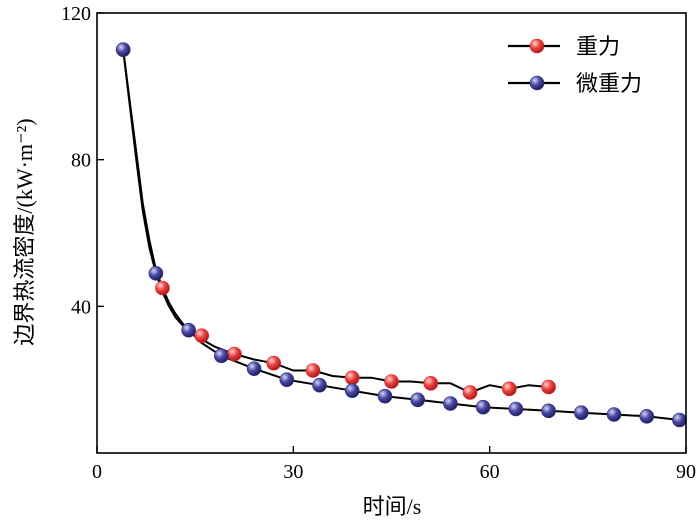 This screenshot has height=523, width=700. What do you see at coordinates (76, 14) in the screenshot?
I see `y-tick-label-2: 120` at bounding box center [76, 14].